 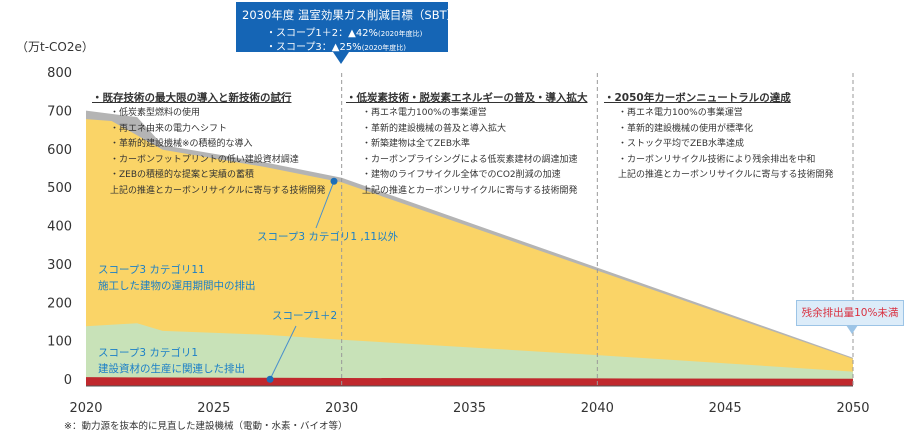 What do you see at coordinates (416, 144) in the screenshot?
I see `phase-2-item: ・新築建物は全てZEB水準` at bounding box center [416, 144].